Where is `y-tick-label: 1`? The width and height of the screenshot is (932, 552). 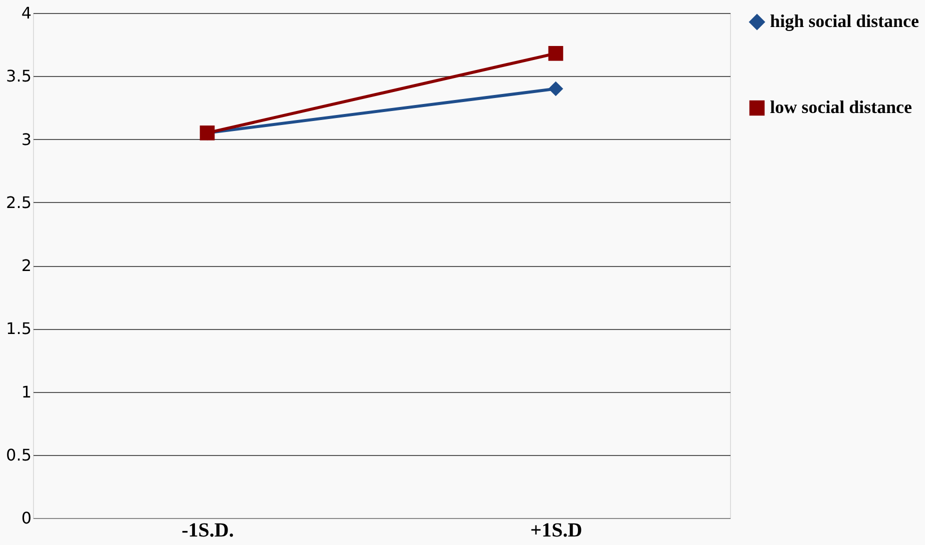 y-tick-label: 1 is located at coordinates (26, 392).